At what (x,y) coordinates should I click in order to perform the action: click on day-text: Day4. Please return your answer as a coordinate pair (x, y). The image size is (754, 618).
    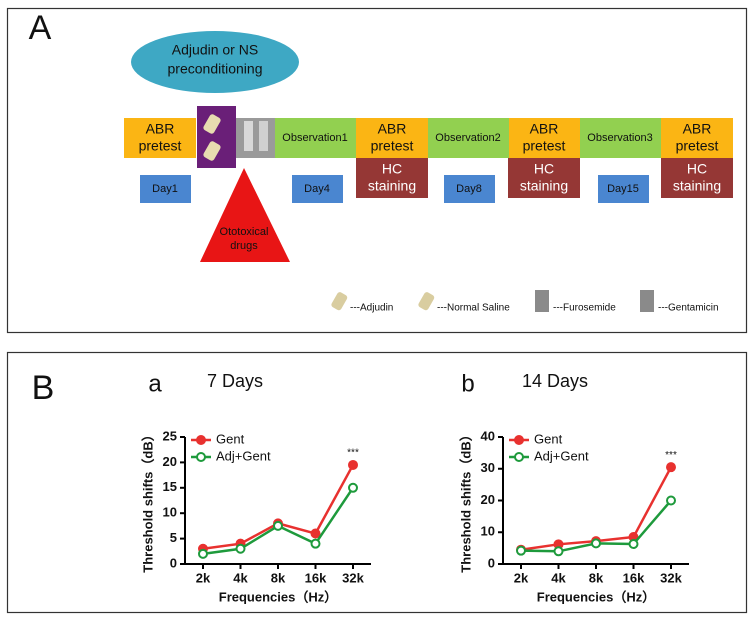
    Looking at the image, I should click on (317, 189).